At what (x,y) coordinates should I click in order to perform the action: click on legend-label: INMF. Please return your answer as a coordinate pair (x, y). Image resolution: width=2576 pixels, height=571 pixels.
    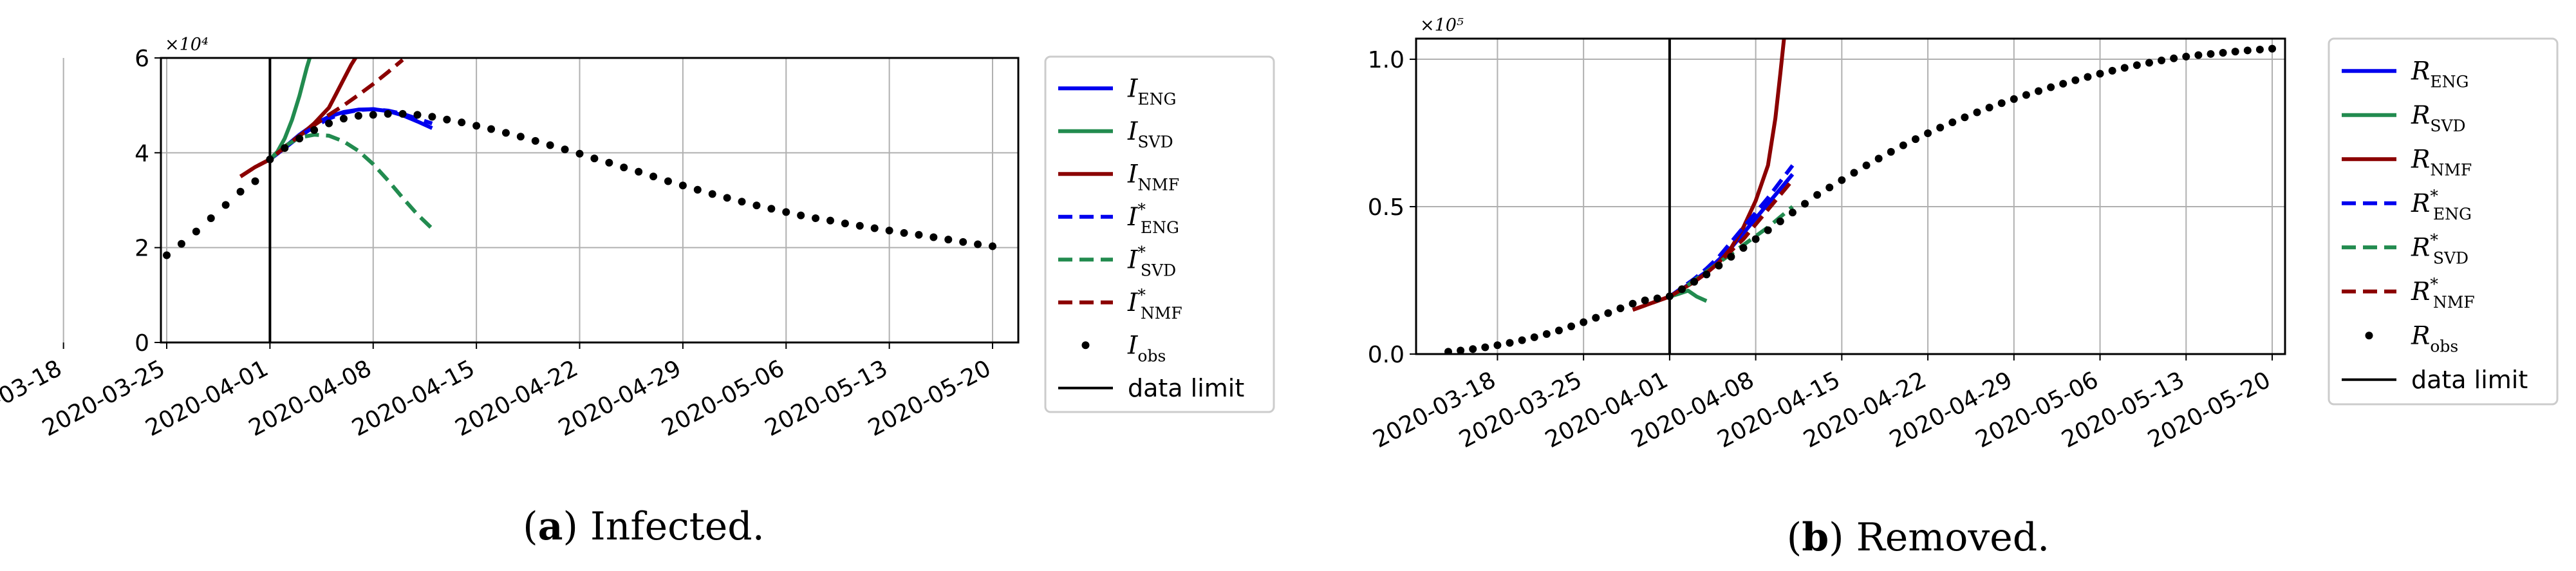
    Looking at the image, I should click on (1153, 177).